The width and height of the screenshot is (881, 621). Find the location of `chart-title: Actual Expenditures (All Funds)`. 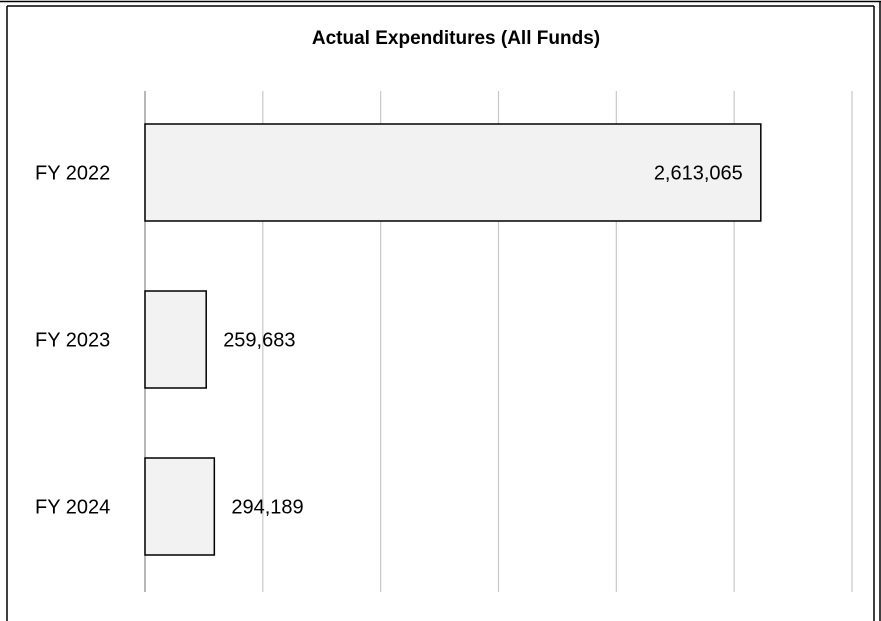

chart-title: Actual Expenditures (All Funds) is located at coordinates (456, 38).